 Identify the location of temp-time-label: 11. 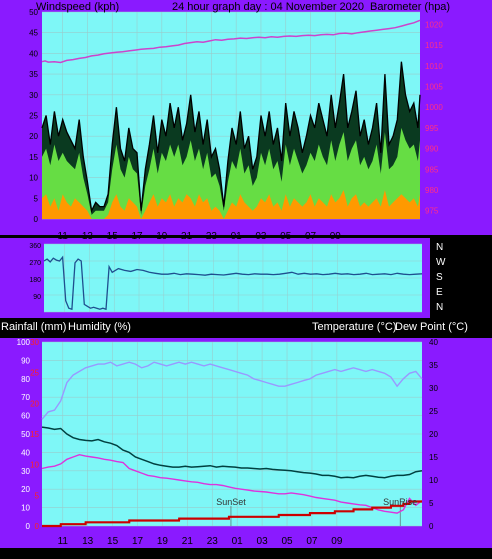
(63, 541).